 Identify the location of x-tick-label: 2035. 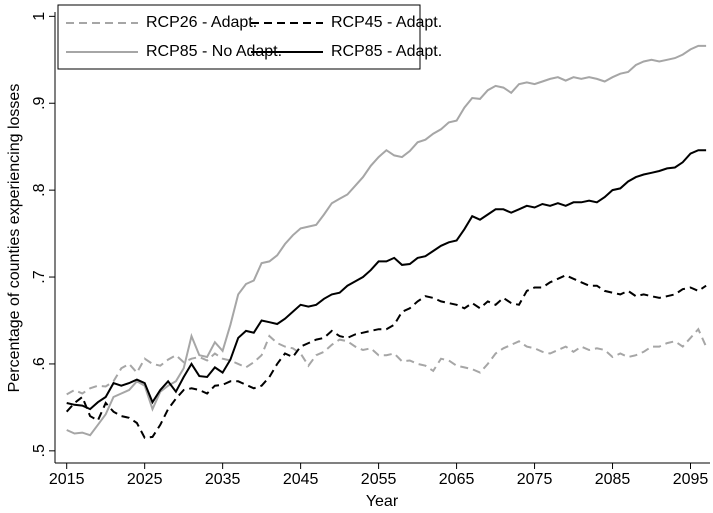
(223, 479).